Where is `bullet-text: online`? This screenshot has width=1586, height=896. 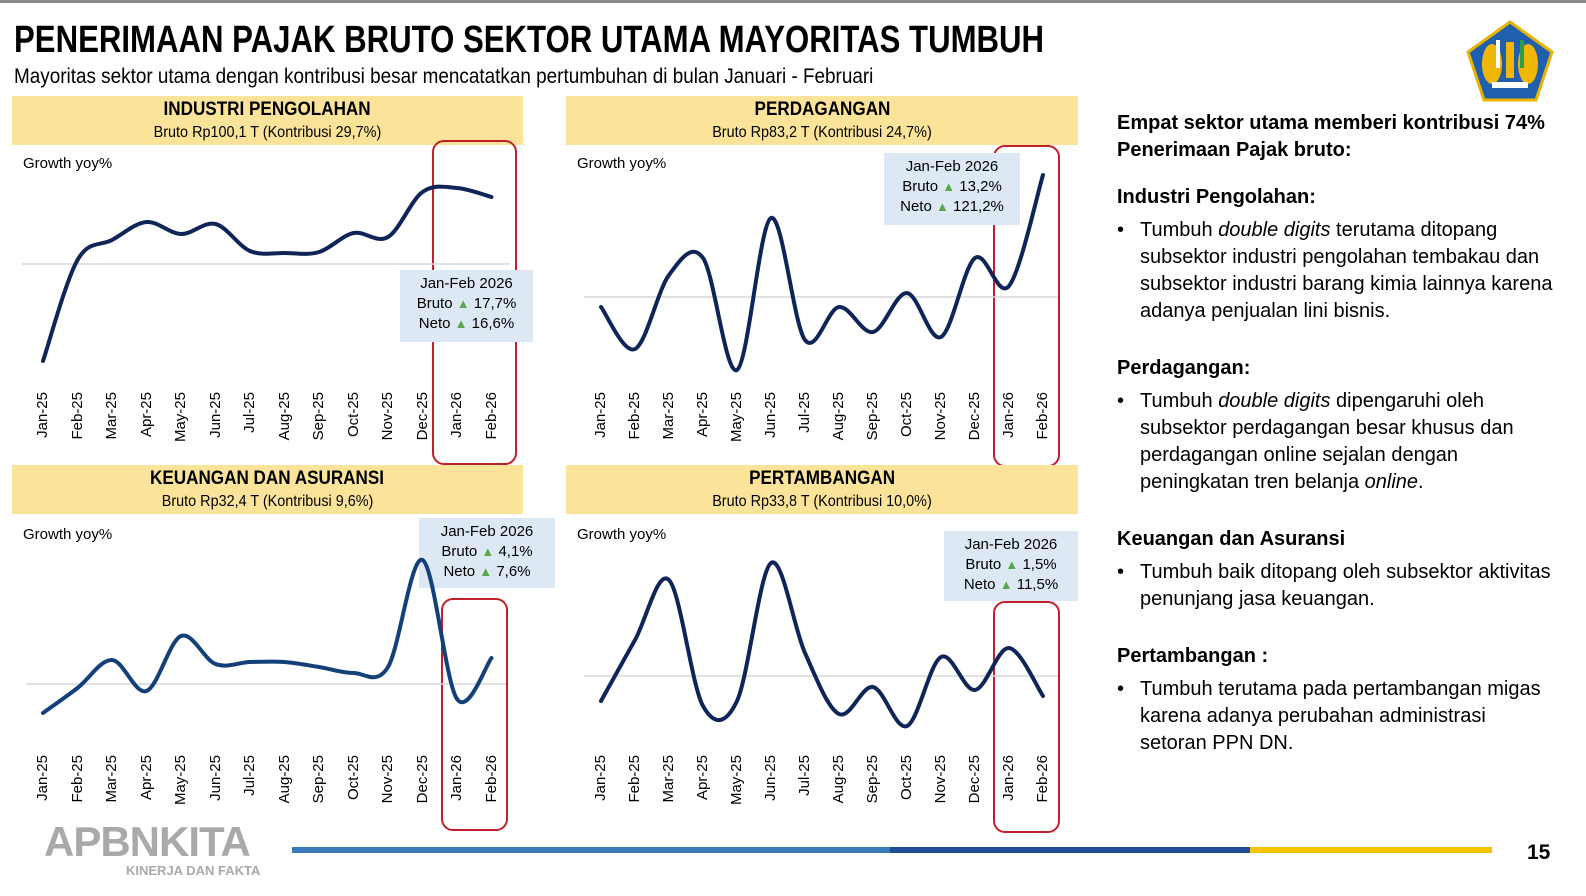
bullet-text: online is located at coordinates (1391, 482).